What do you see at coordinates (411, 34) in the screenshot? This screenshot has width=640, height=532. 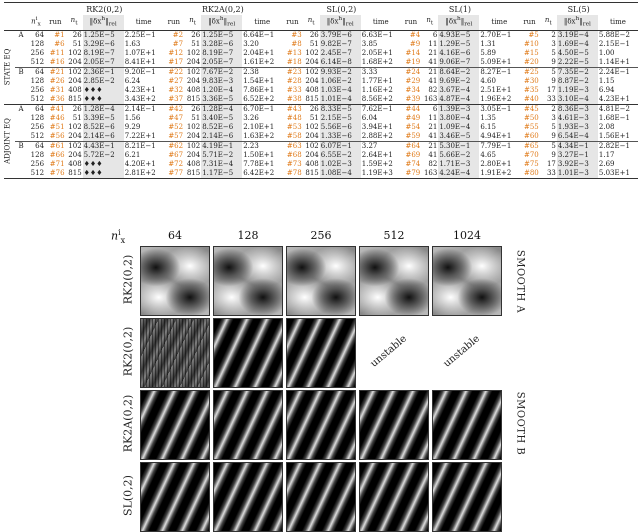 I see `cell-run: #4` at bounding box center [411, 34].